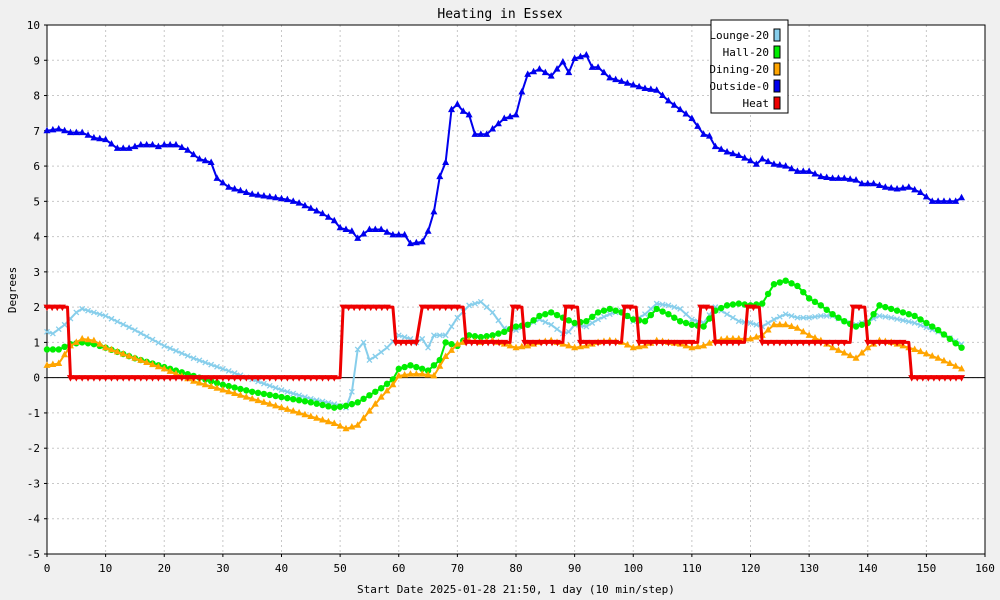 The image size is (1000, 600). What do you see at coordinates (36, 272) in the screenshot?
I see `y-tick-label: 3` at bounding box center [36, 272].